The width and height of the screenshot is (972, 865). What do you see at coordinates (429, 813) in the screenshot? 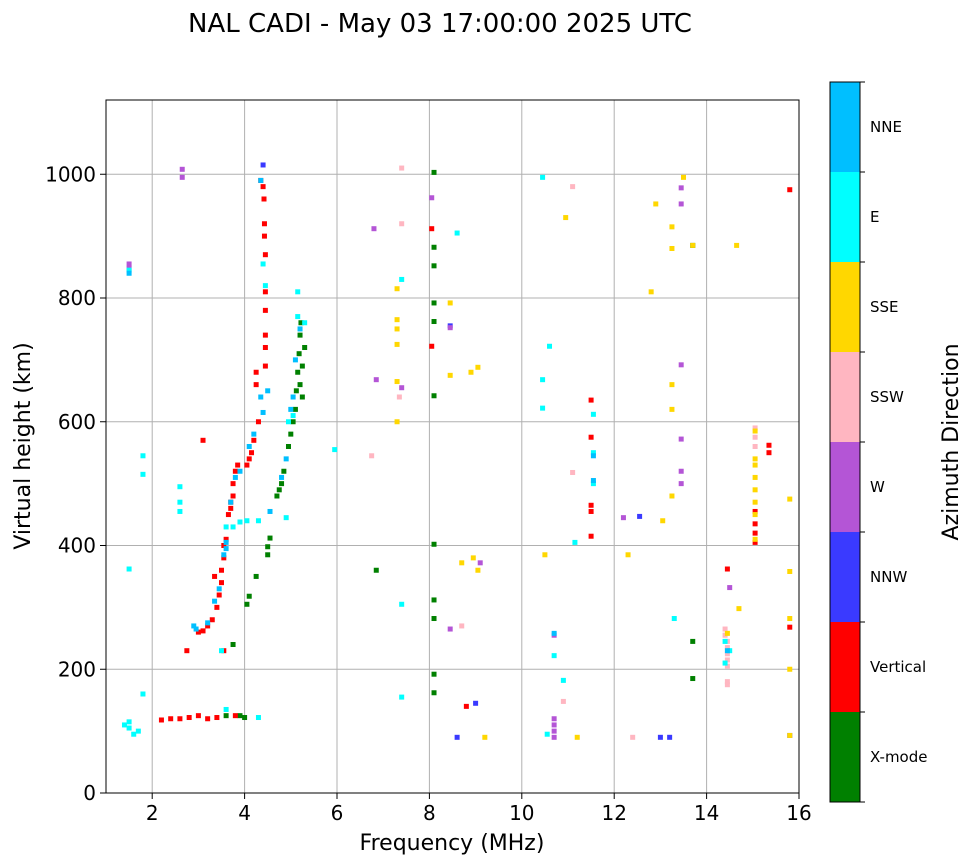
I see `x-tick-label: 8` at bounding box center [429, 813].